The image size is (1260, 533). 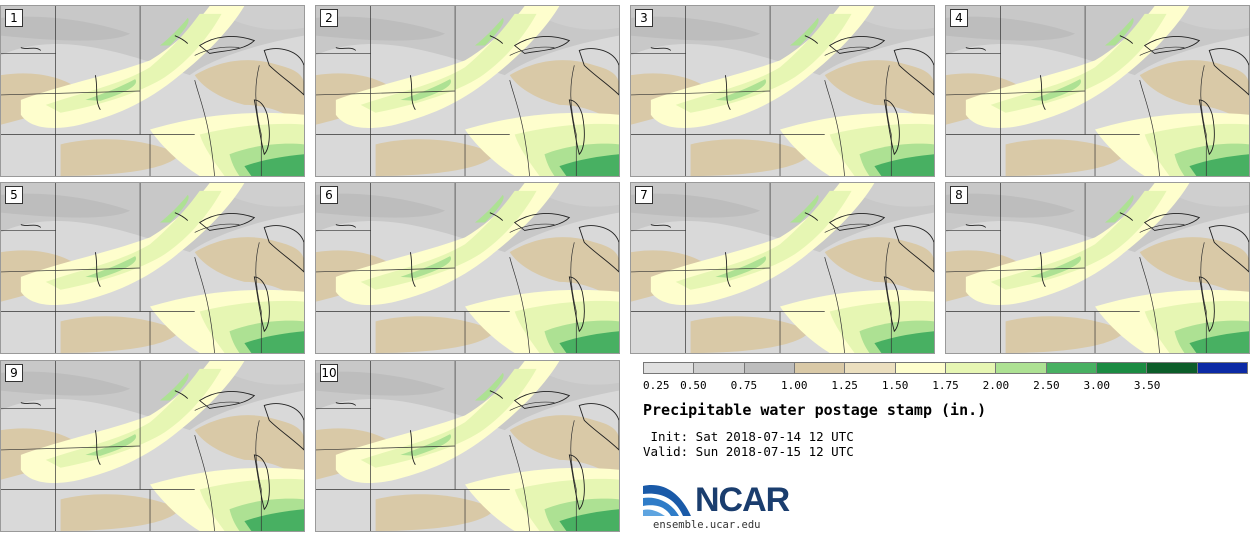 I want to click on member-number-label: 9, so click(x=14, y=373).